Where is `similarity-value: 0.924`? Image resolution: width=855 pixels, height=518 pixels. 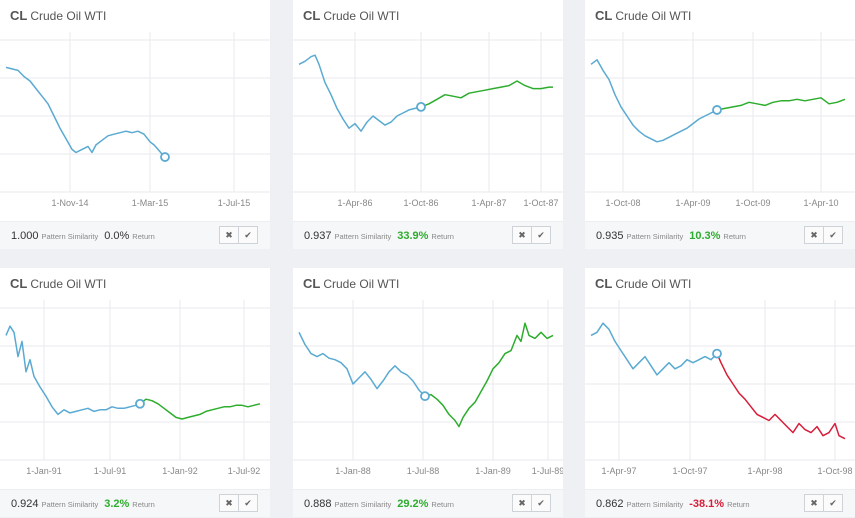
similarity-value: 0.924 is located at coordinates (25, 504).